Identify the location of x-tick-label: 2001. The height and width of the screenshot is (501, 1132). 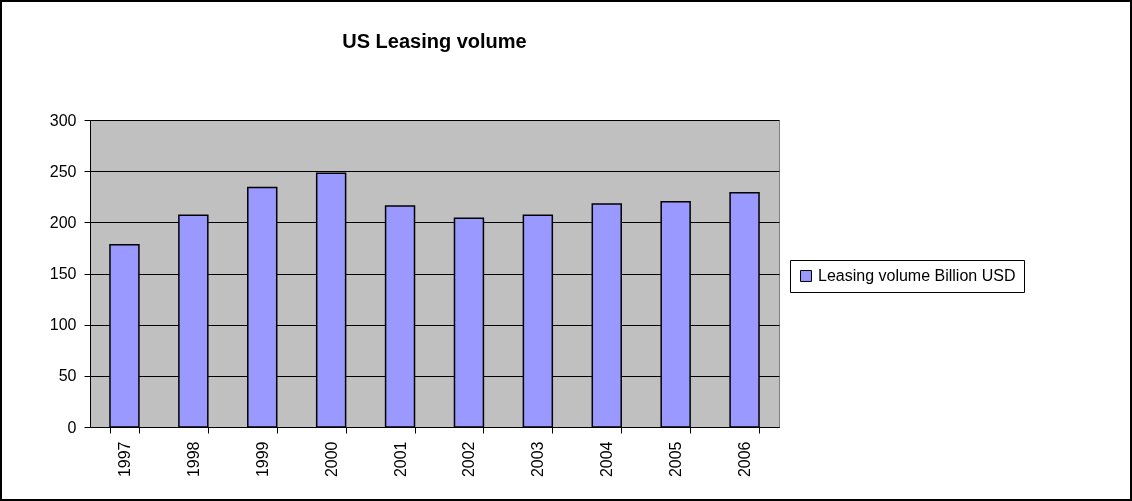
(400, 459).